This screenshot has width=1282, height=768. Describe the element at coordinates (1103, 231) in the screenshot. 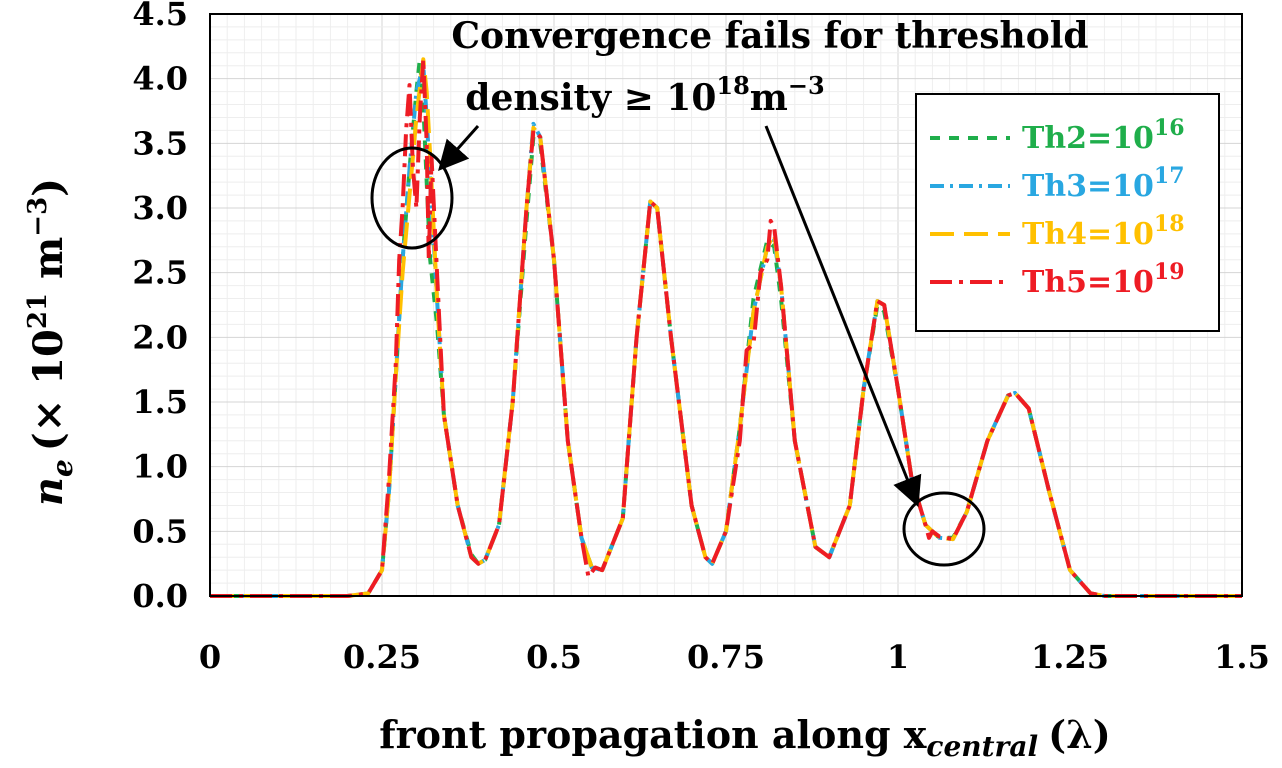

I see `legend-label-3: Th4=1018` at that location.